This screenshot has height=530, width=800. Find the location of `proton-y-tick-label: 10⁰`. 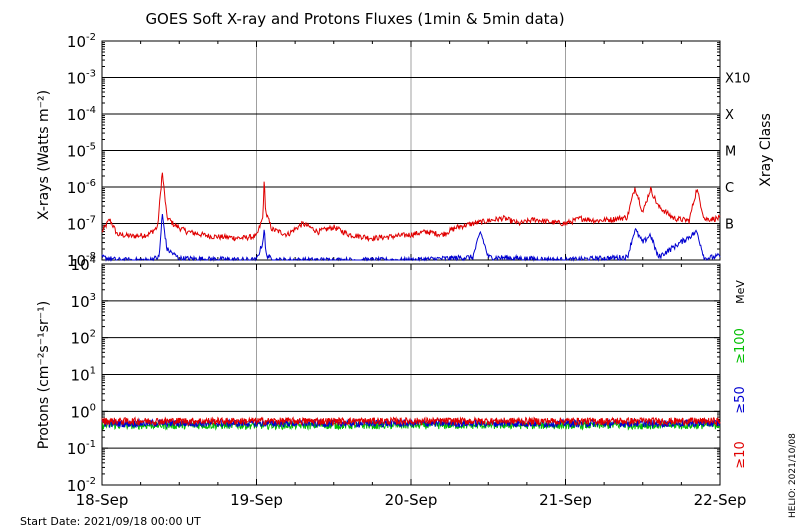

proton-y-tick-label: 10⁰ is located at coordinates (83, 411).